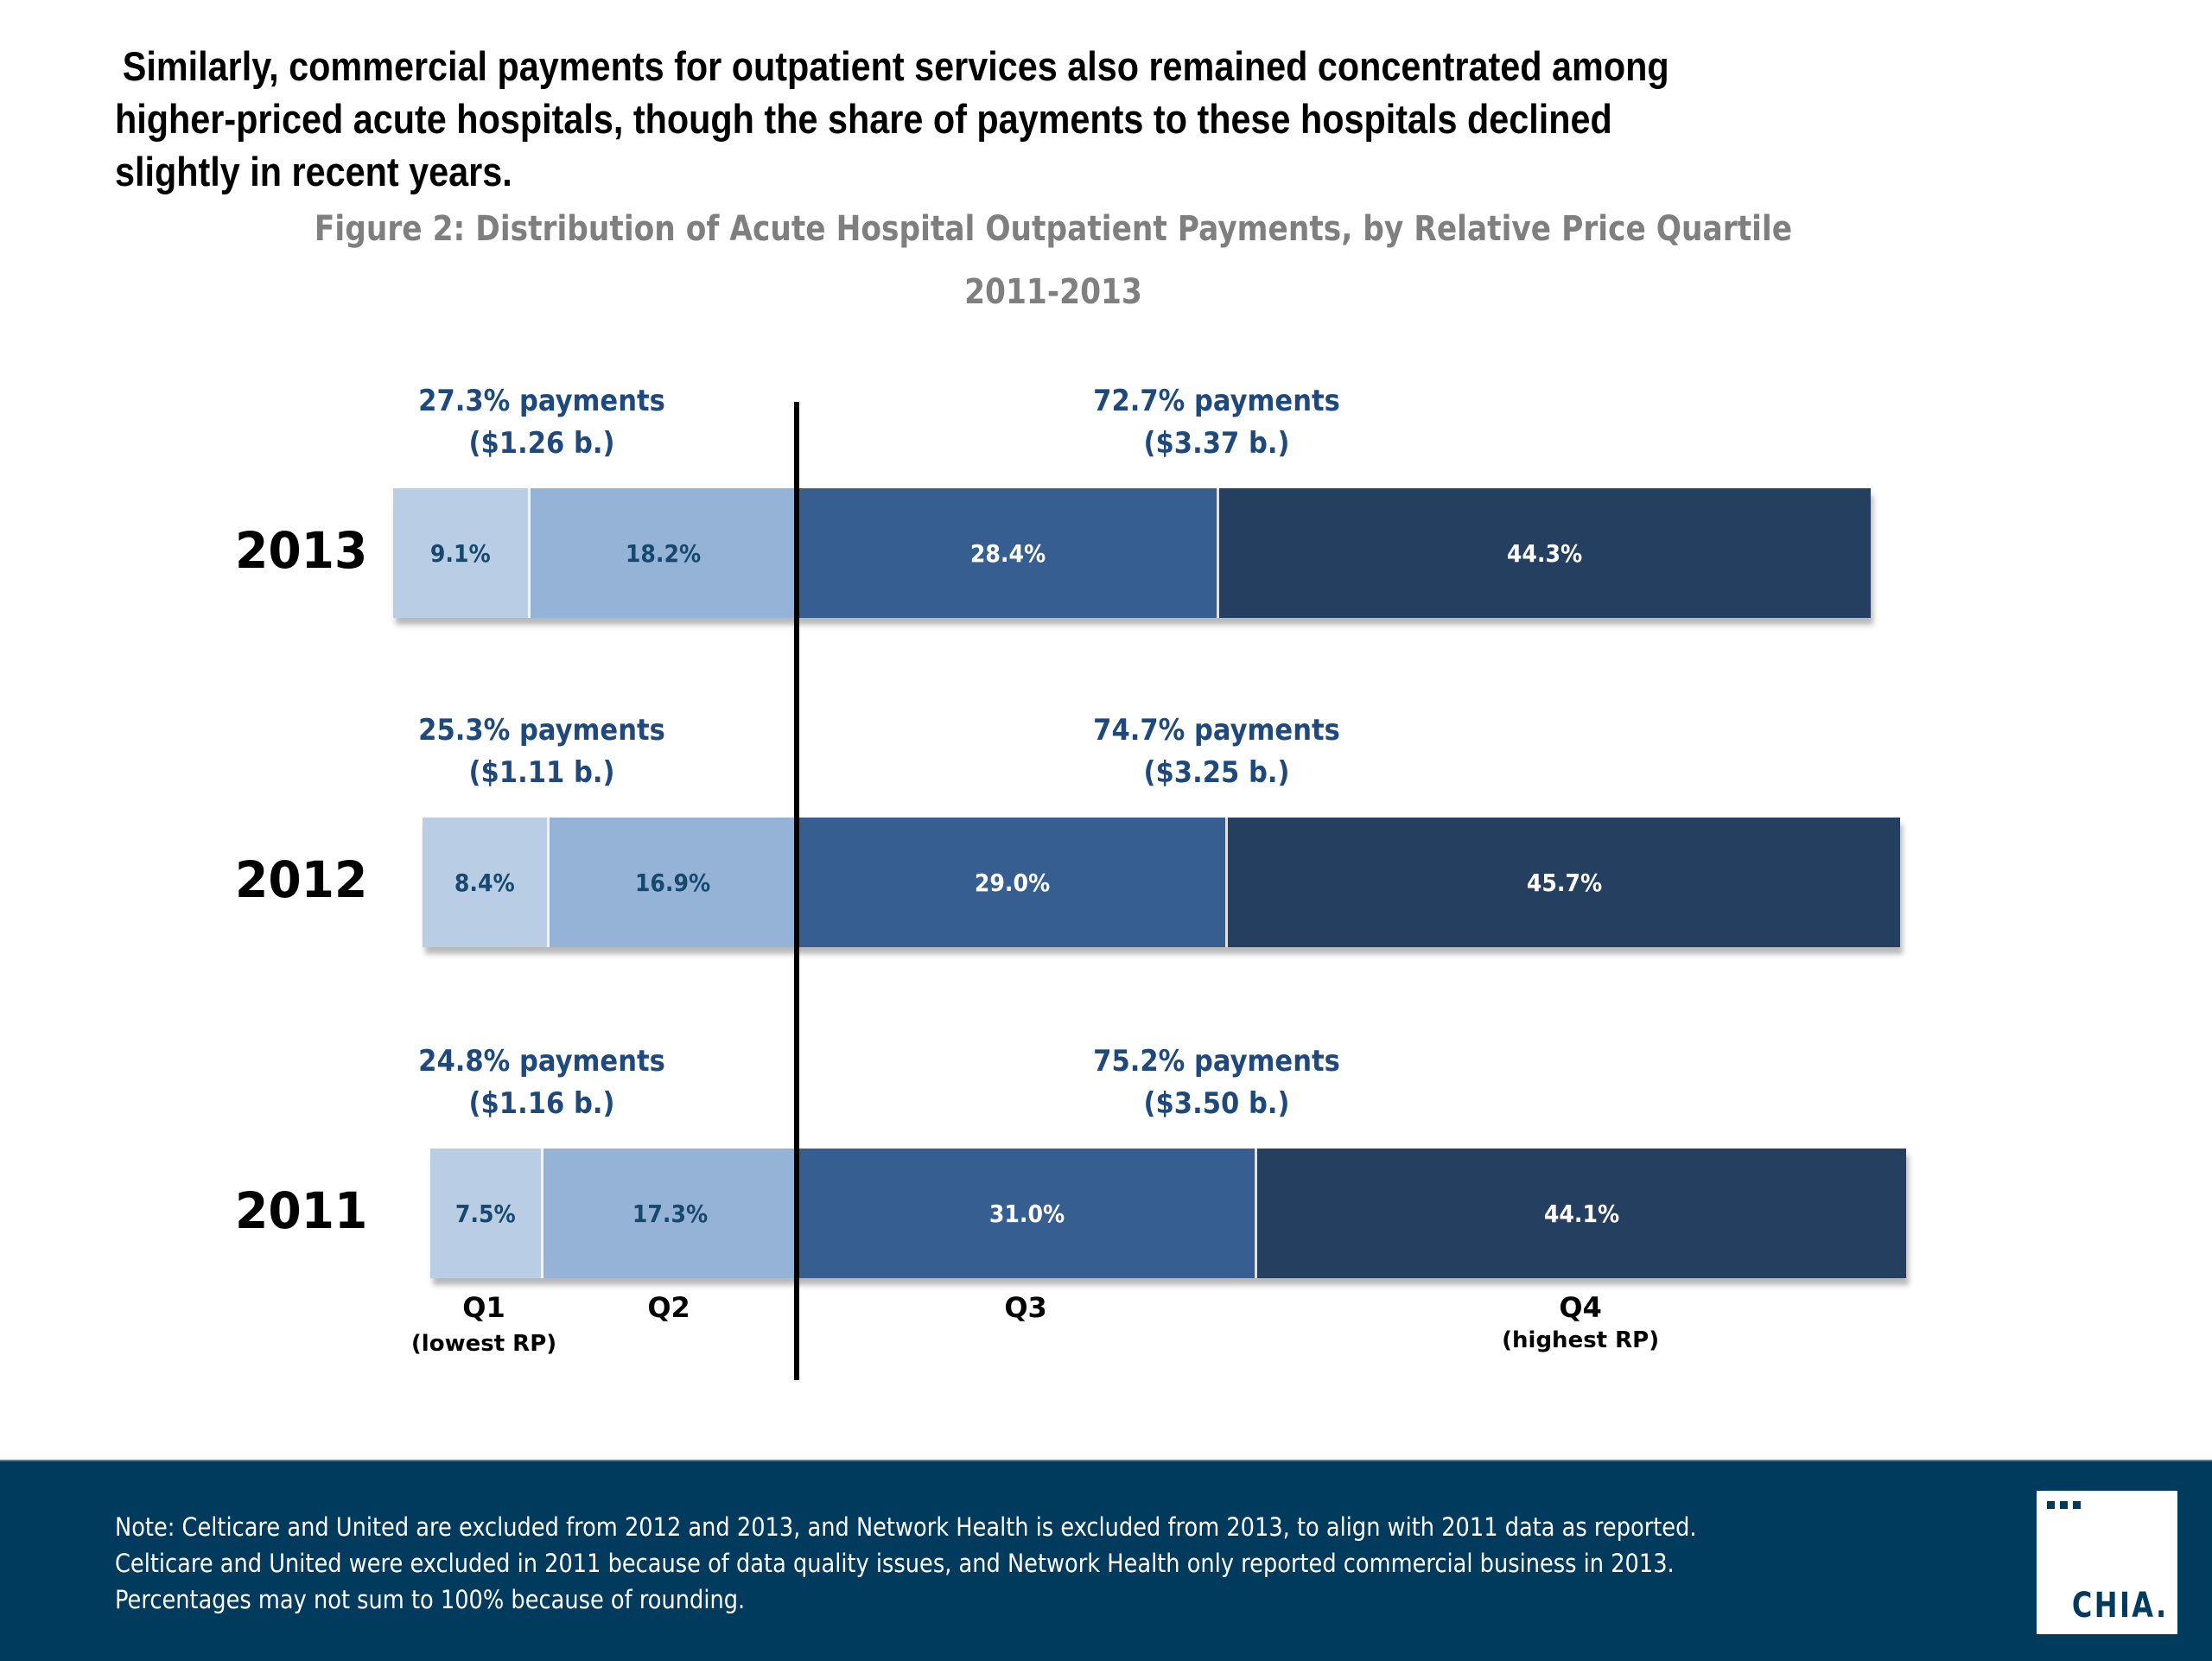  I want to click on annotation-amount: ($1.26 b.), so click(541, 443).